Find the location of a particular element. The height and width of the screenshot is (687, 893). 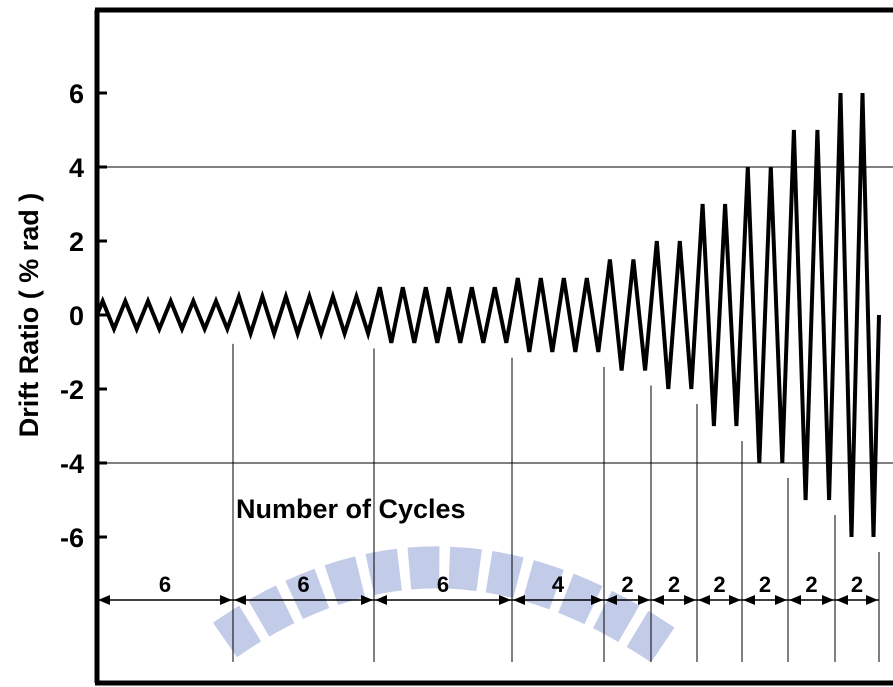

y-tick-label: -6 is located at coordinates (72, 538).